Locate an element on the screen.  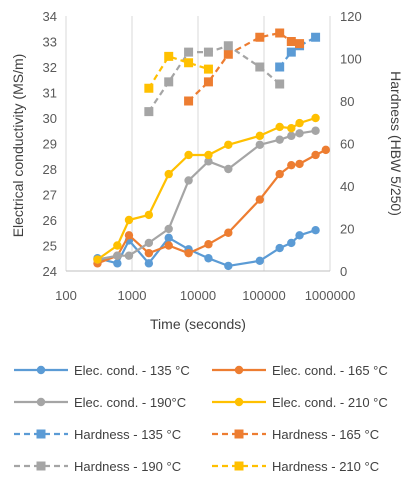
right-y-tick-label: 0 is located at coordinates (343, 271).